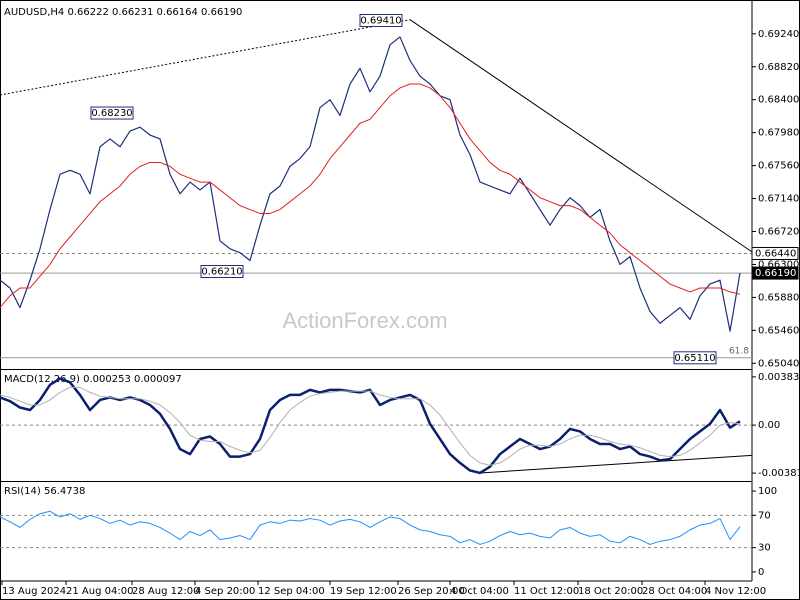 The height and width of the screenshot is (600, 800). Describe the element at coordinates (364, 320) in the screenshot. I see `watermark: ActionForex.com` at that location.